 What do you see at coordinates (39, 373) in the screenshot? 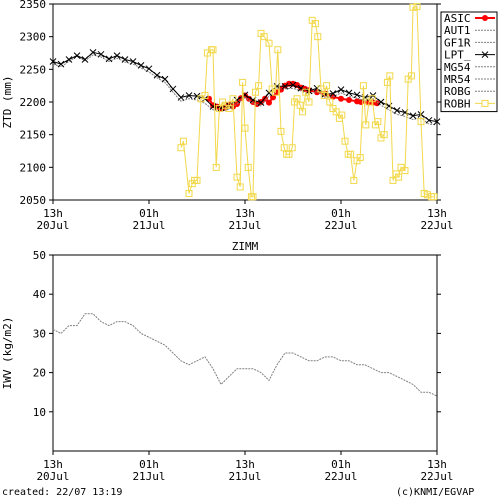
I see `iwv-y-tick-label: 20` at bounding box center [39, 373].